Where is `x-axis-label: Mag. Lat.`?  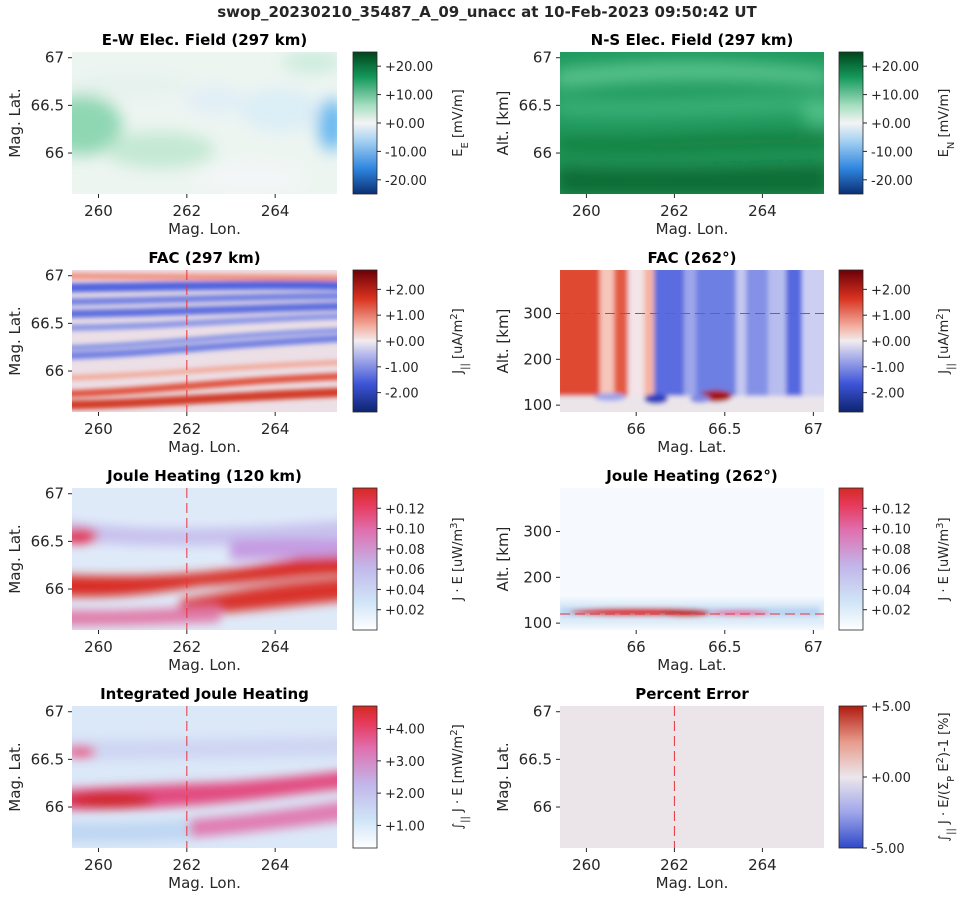
x-axis-label: Mag. Lat. is located at coordinates (691, 665).